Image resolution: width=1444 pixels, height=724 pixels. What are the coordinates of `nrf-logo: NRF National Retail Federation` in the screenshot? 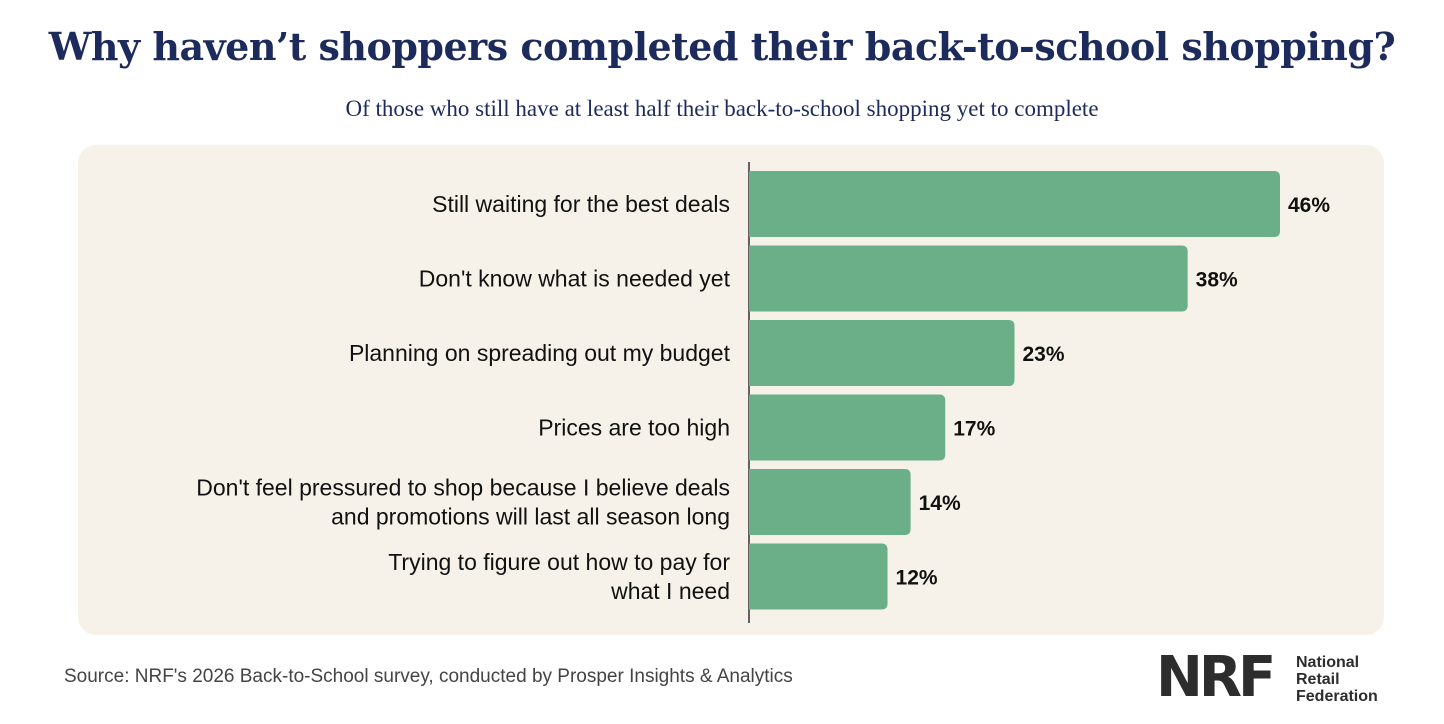 It's located at (1281, 678).